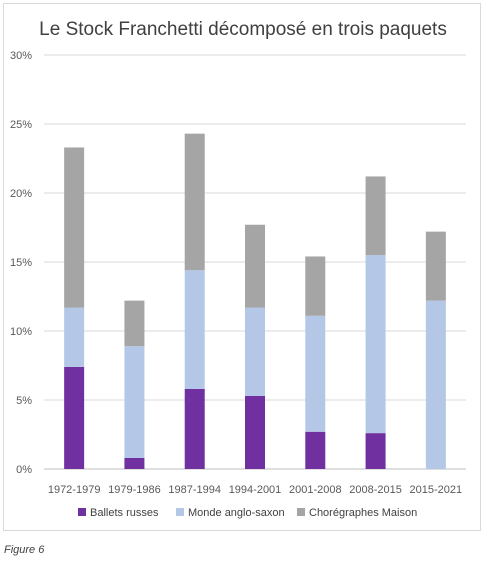  Describe the element at coordinates (436, 490) in the screenshot. I see `x-tick-label: 2015-2021` at that location.